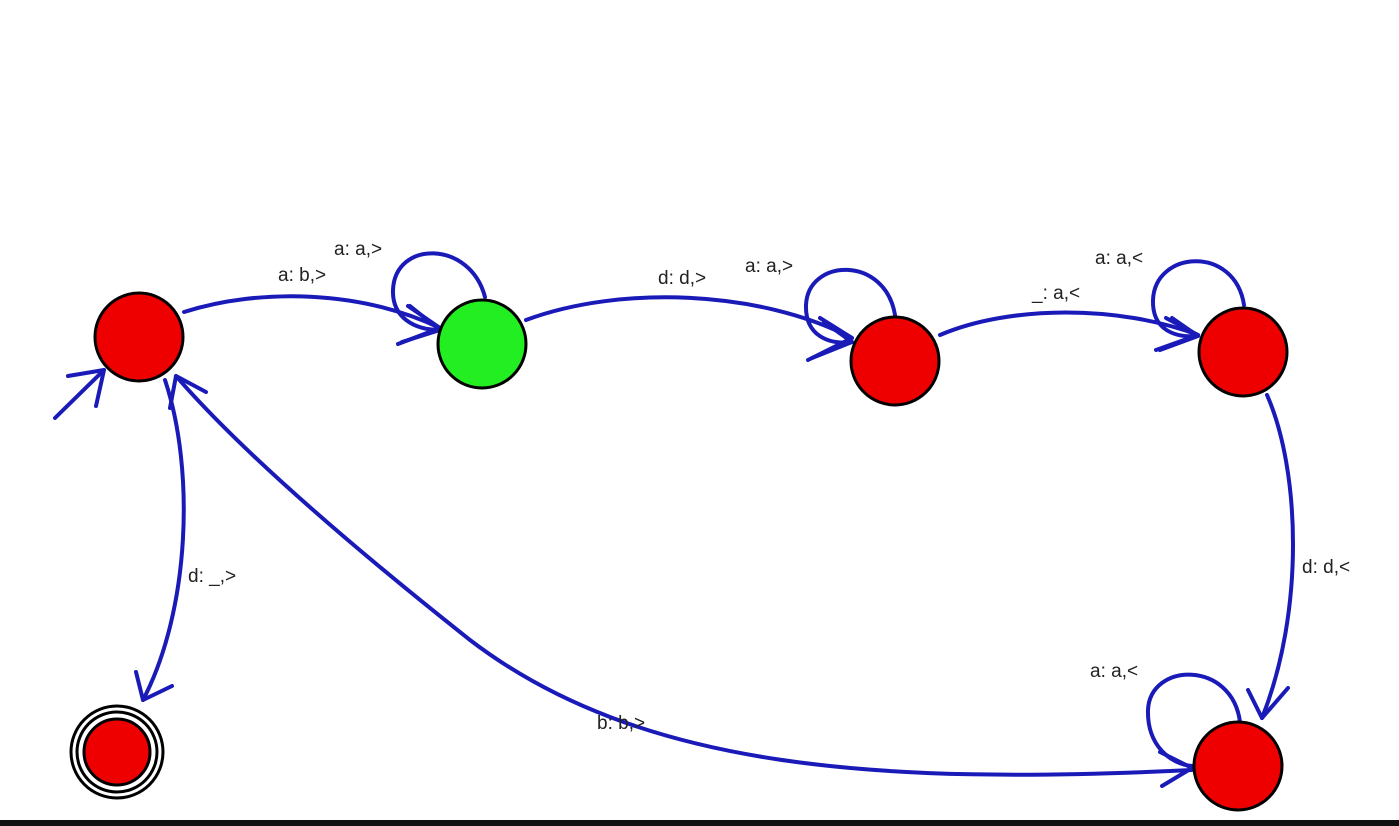 The height and width of the screenshot is (826, 1399). What do you see at coordinates (358, 249) in the screenshot?
I see `label-q1-loop: a: a,>` at bounding box center [358, 249].